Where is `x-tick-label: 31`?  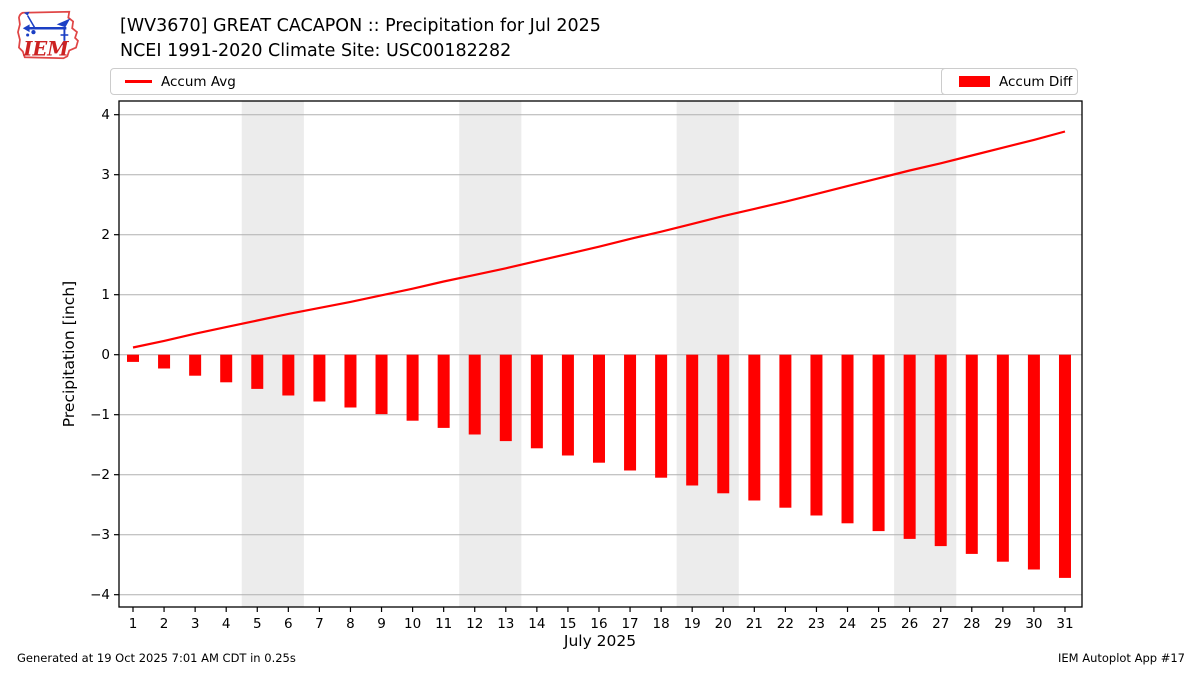
x-tick-label: 31 is located at coordinates (1064, 624).